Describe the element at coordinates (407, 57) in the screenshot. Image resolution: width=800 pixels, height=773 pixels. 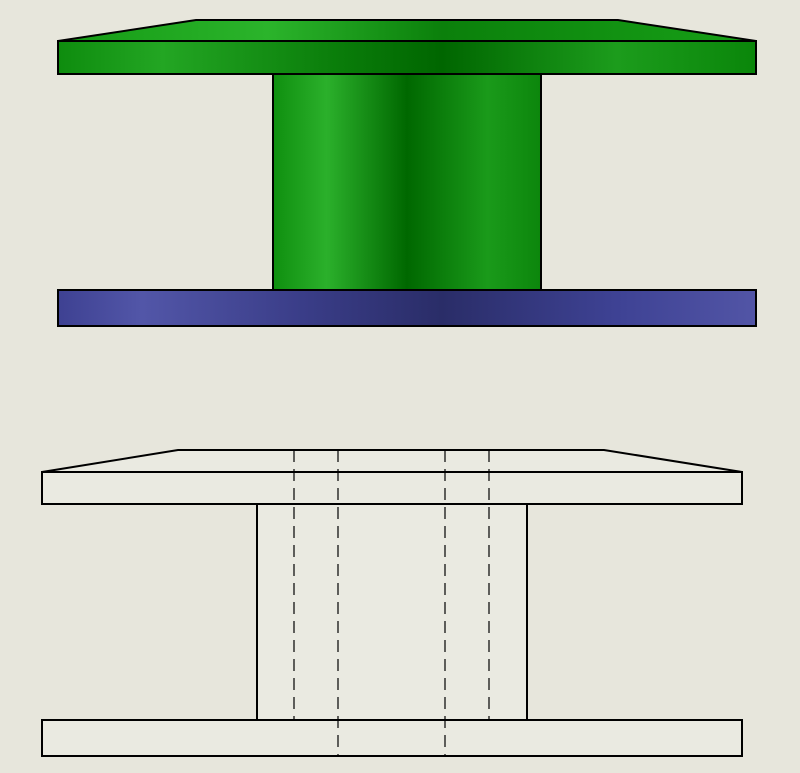
I see `shaded-top-flange` at that location.